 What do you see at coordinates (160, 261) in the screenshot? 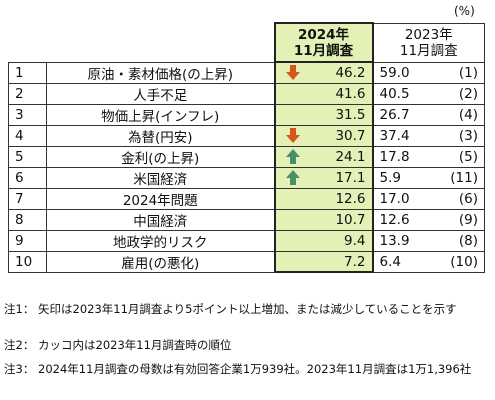
I see `item-cell: 雇用(の悪化)` at bounding box center [160, 261].